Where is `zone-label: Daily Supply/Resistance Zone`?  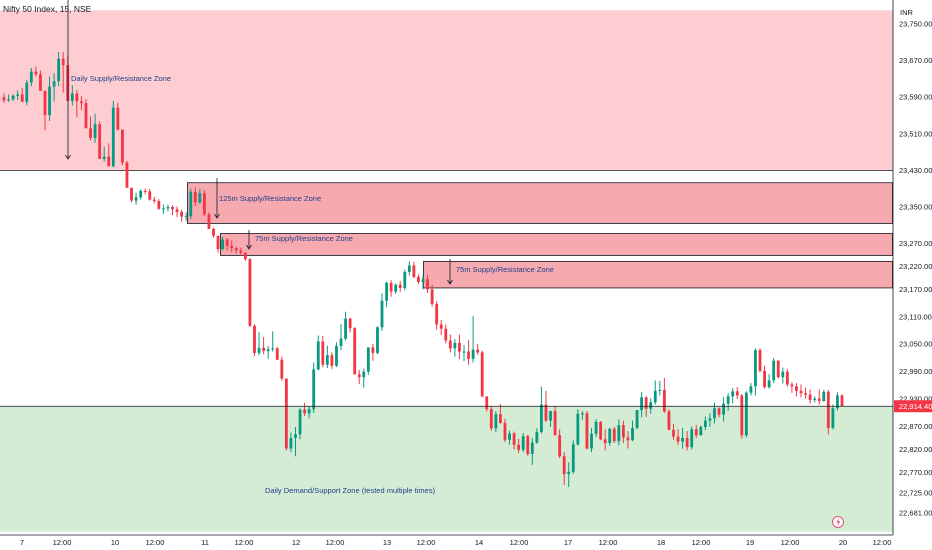 zone-label: Daily Supply/Resistance Zone is located at coordinates (121, 78).